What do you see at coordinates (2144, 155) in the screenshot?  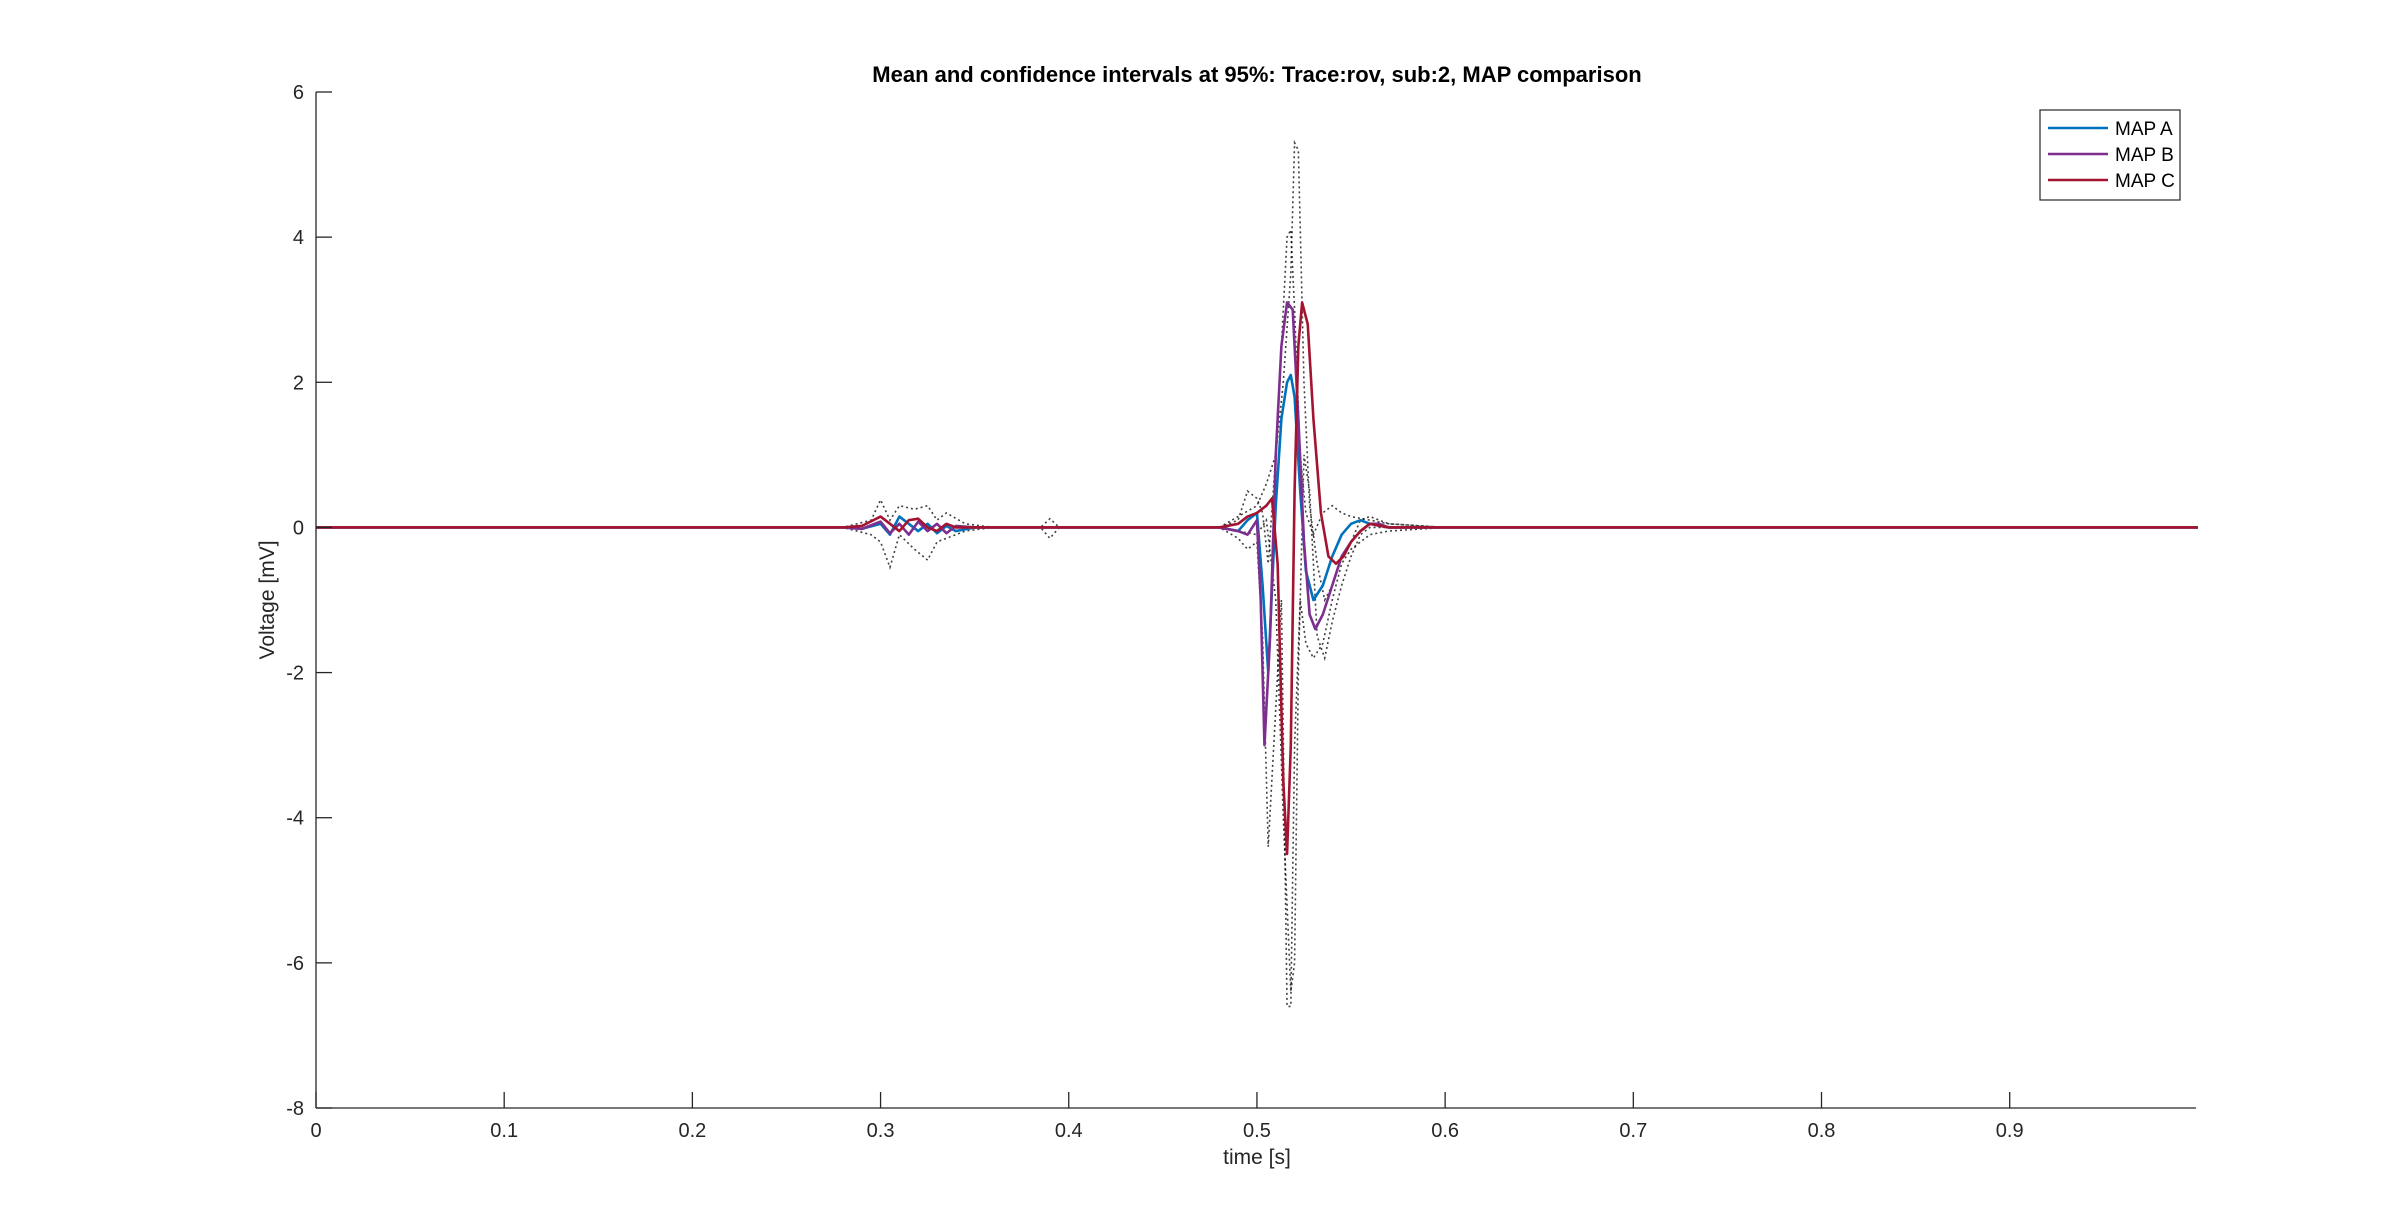 I see `legend-entry-label: MAP B` at bounding box center [2144, 155].